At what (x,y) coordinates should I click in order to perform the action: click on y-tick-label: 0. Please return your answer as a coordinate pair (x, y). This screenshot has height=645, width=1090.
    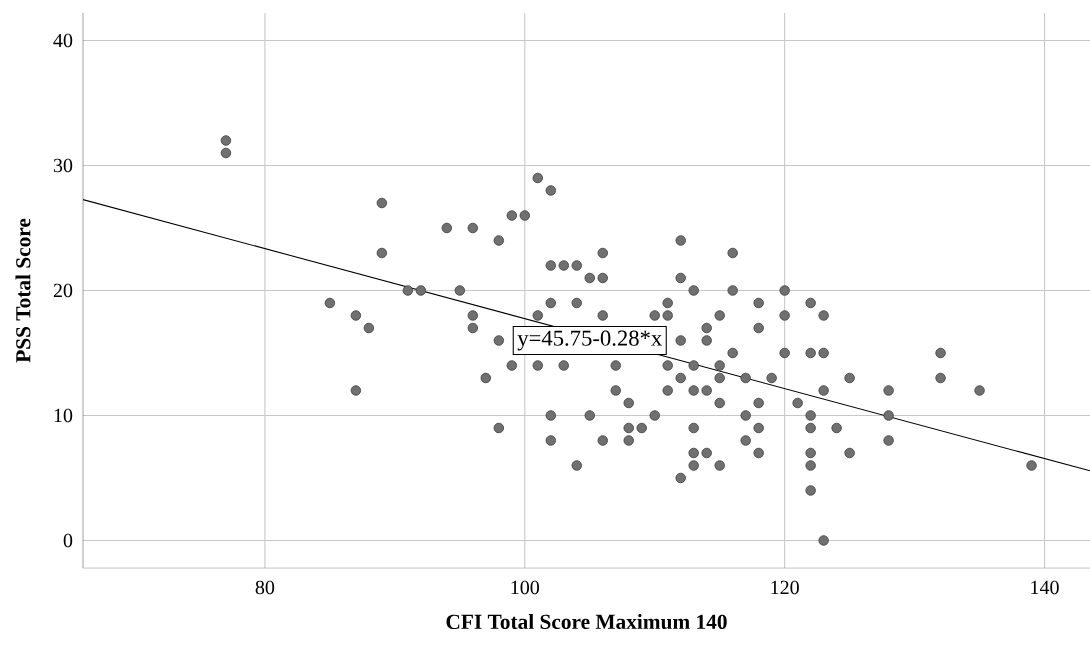
    Looking at the image, I should click on (68, 540).